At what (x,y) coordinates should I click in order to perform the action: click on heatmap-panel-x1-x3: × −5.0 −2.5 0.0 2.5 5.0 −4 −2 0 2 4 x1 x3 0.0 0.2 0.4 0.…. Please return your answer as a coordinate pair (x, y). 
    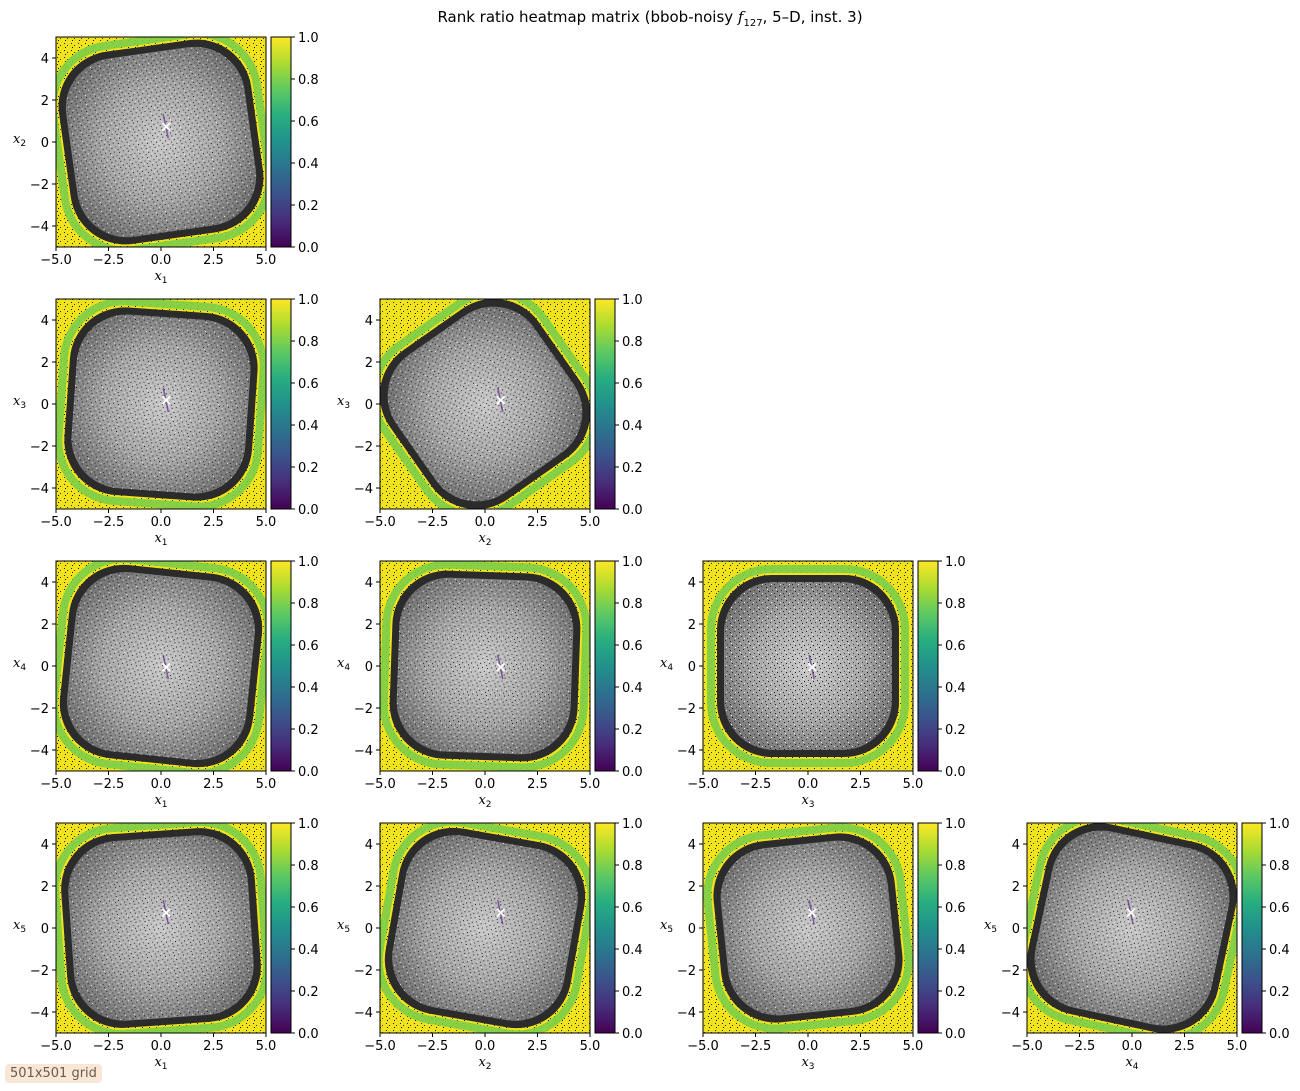
    Looking at the image, I should click on (166, 420).